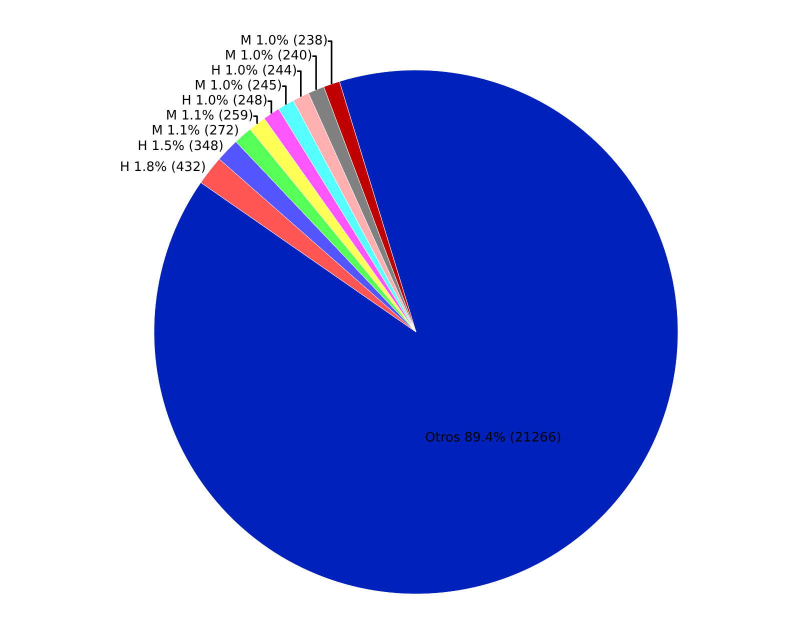 This screenshot has width=797, height=624. Describe the element at coordinates (210, 116) in the screenshot. I see `slice-label: M 1.1% (259)` at that location.